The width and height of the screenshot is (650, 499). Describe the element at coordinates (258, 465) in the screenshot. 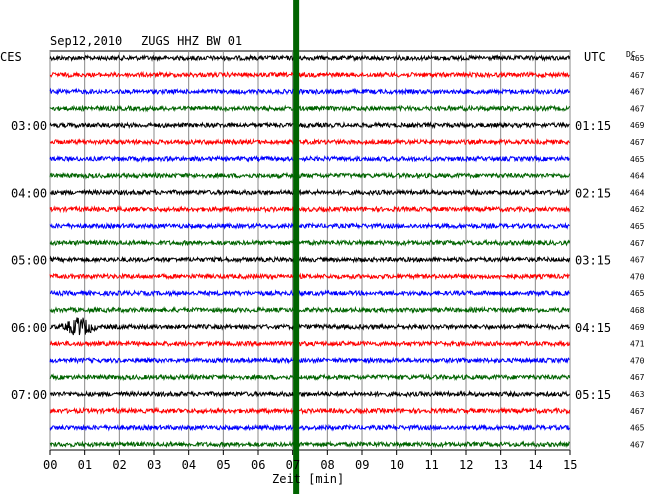

I see `x-tick-label: 06` at that location.